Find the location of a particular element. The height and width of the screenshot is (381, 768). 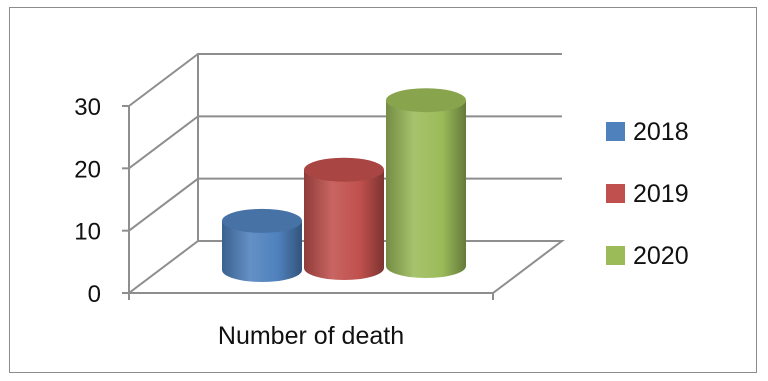

y-tick-label: 20 is located at coordinates (87, 169).